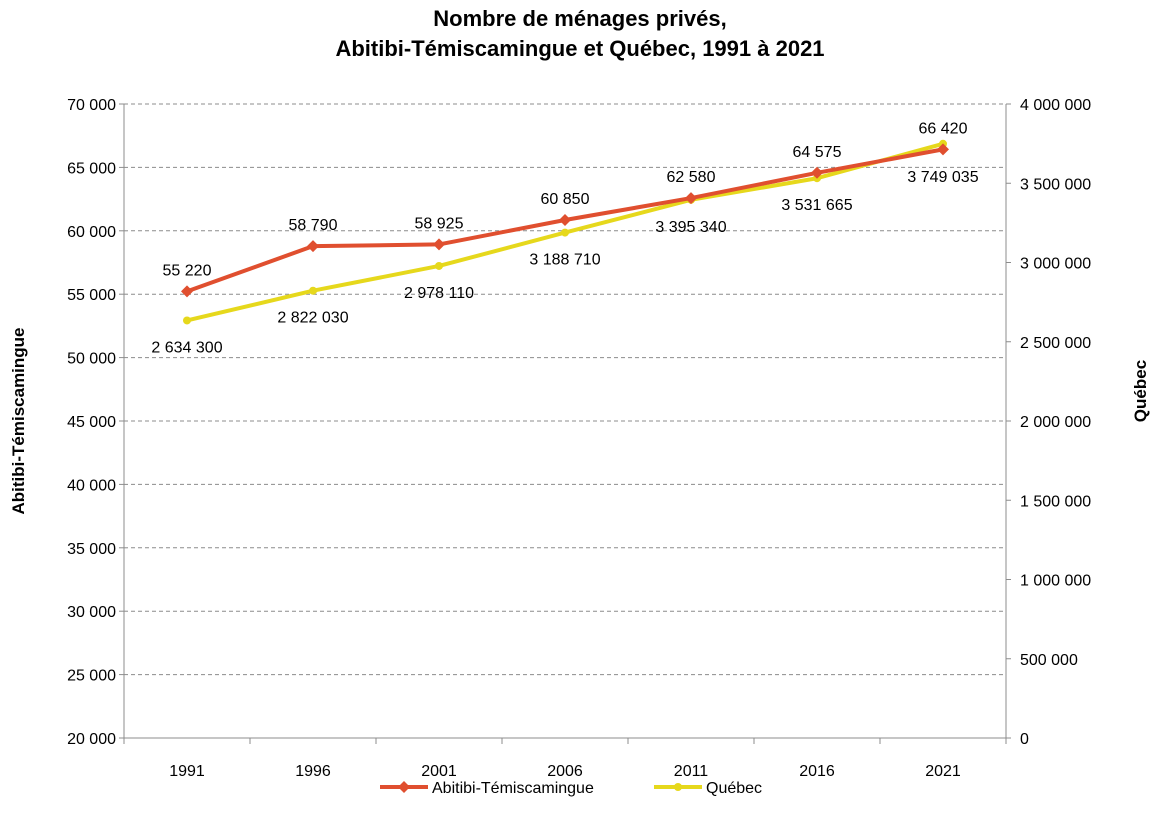 The image size is (1161, 829). What do you see at coordinates (1055, 581) in the screenshot?
I see `right-tick-label: 1 000 000` at bounding box center [1055, 581].